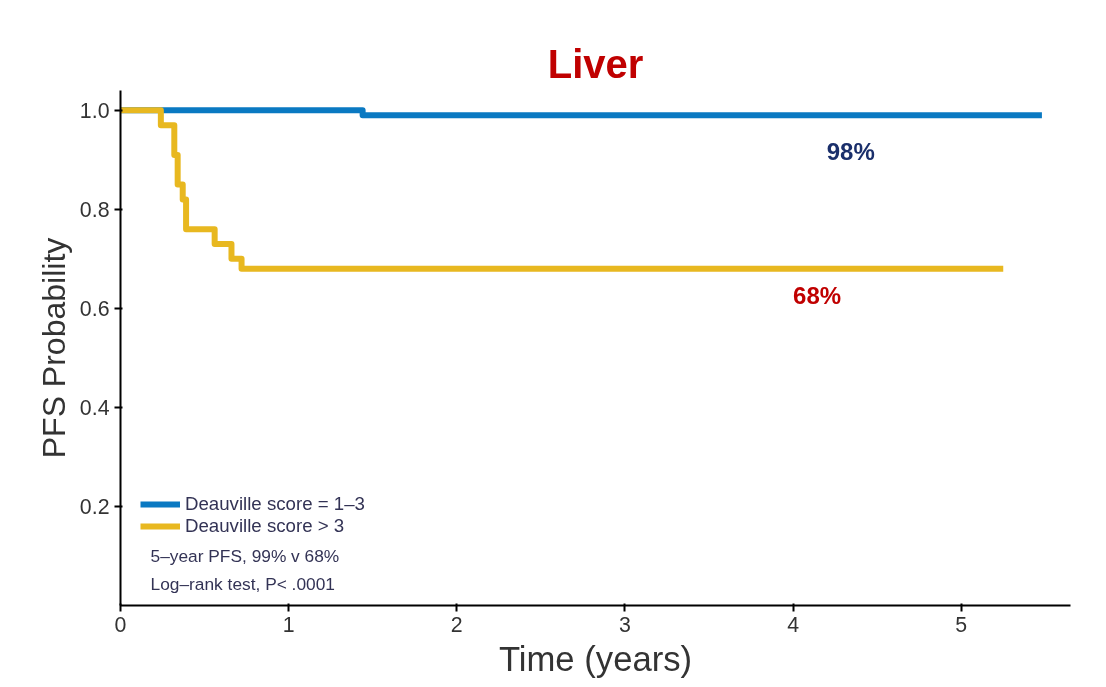 This screenshot has height=687, width=1106. What do you see at coordinates (242, 583) in the screenshot?
I see `annotation: Log–rank test, P< .0001` at bounding box center [242, 583].